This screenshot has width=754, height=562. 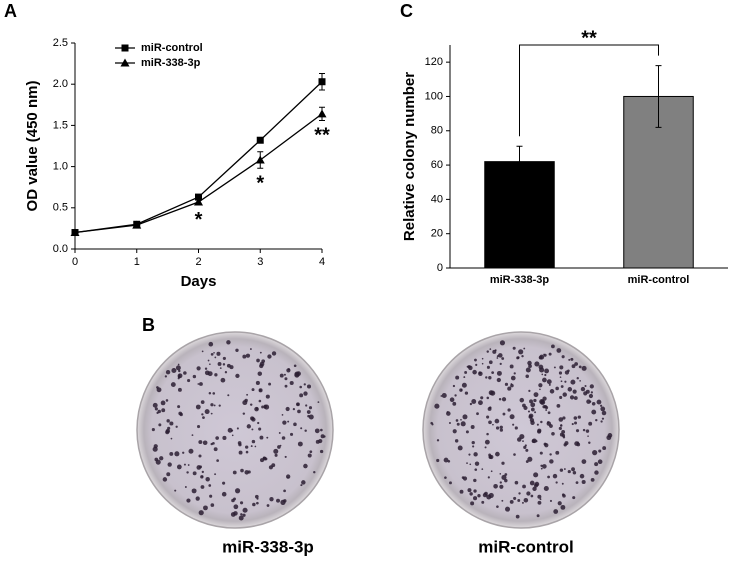 I want to click on significance-bracket, so click(x=589, y=90).